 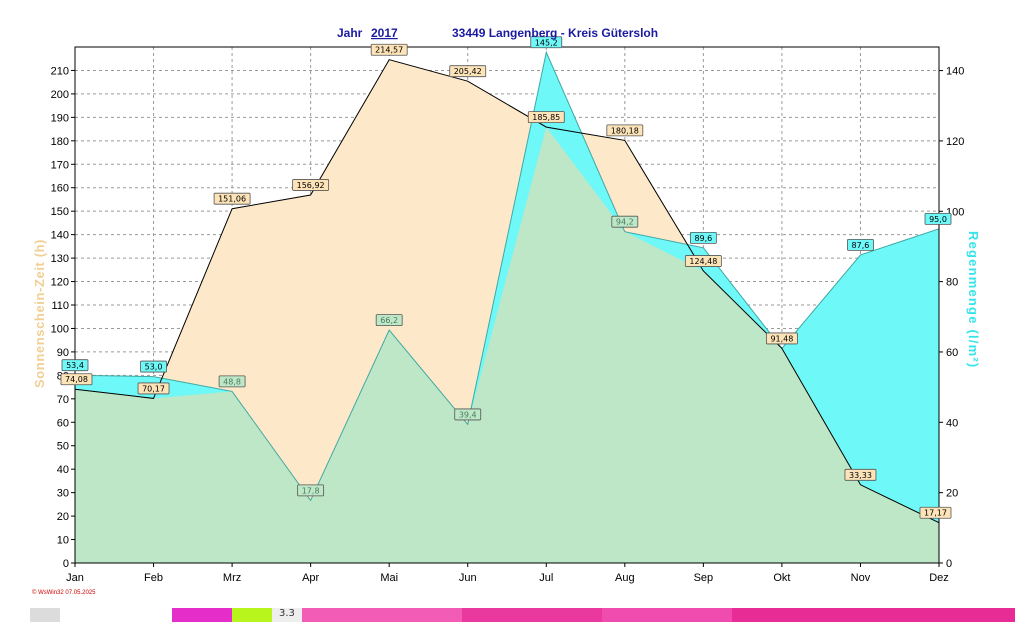 I want to click on left-tick-label: 40, so click(x=63, y=470).